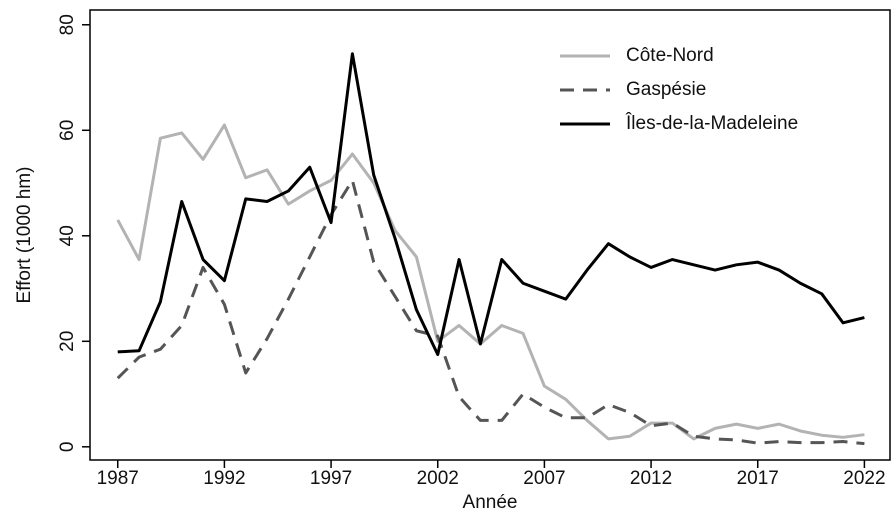  I want to click on x-tick-label: 2017, so click(758, 478).